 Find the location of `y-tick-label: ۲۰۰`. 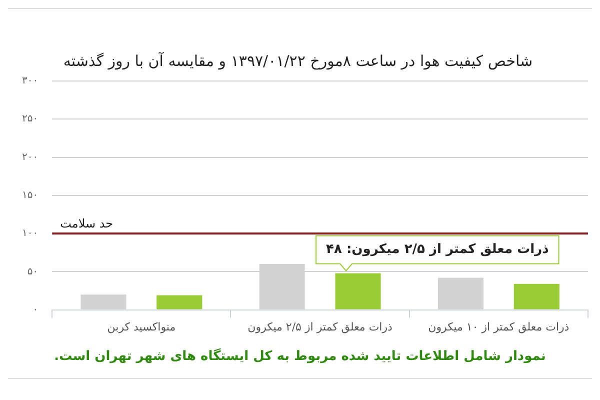

y-tick-label: ۲۰۰ is located at coordinates (30, 157).